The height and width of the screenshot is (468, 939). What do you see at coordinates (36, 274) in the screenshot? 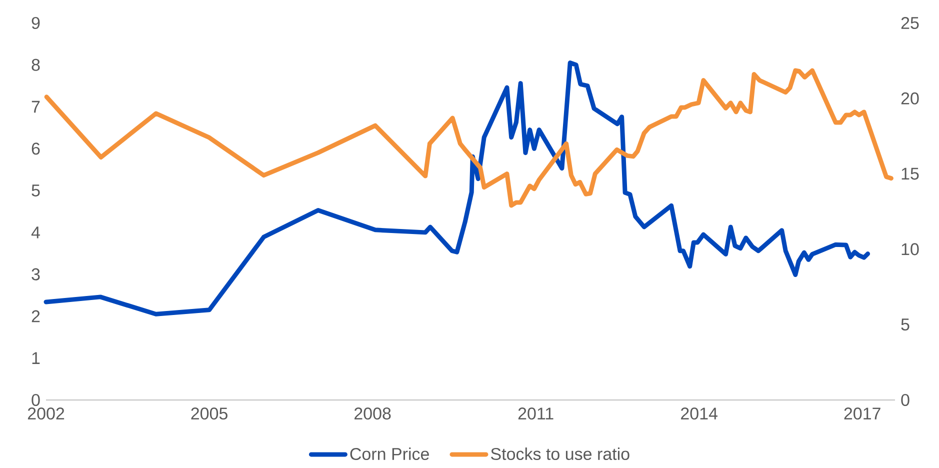
I see `y-tick-label: 3` at bounding box center [36, 274].